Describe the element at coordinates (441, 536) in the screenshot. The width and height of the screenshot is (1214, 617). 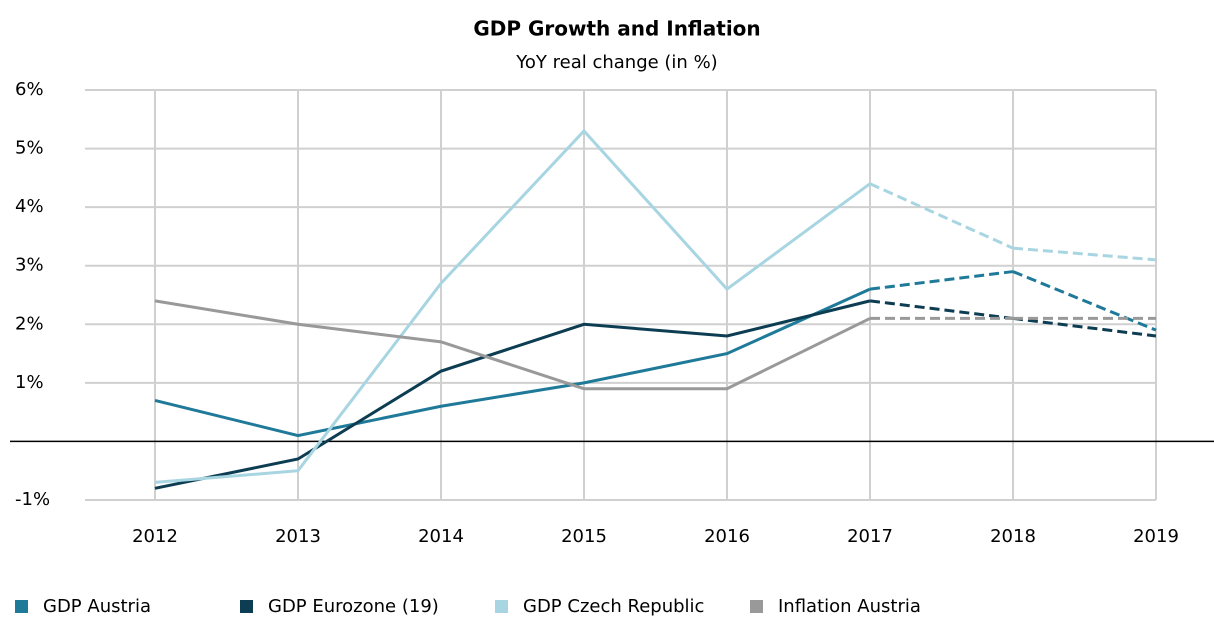
I see `x-tick-label: 2014` at that location.